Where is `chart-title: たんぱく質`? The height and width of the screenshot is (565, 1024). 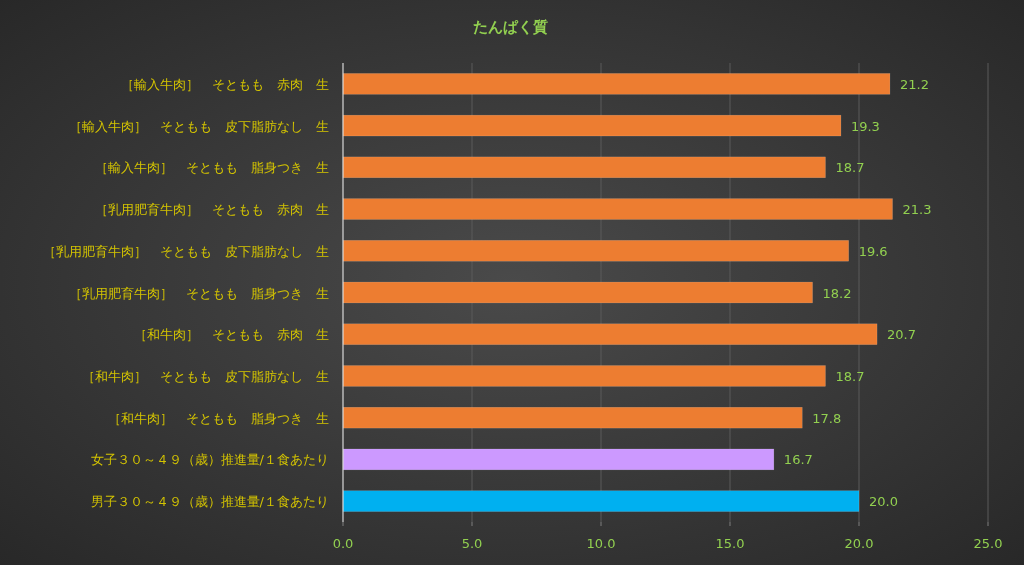
chart-title: たんぱく質 is located at coordinates (510, 27).